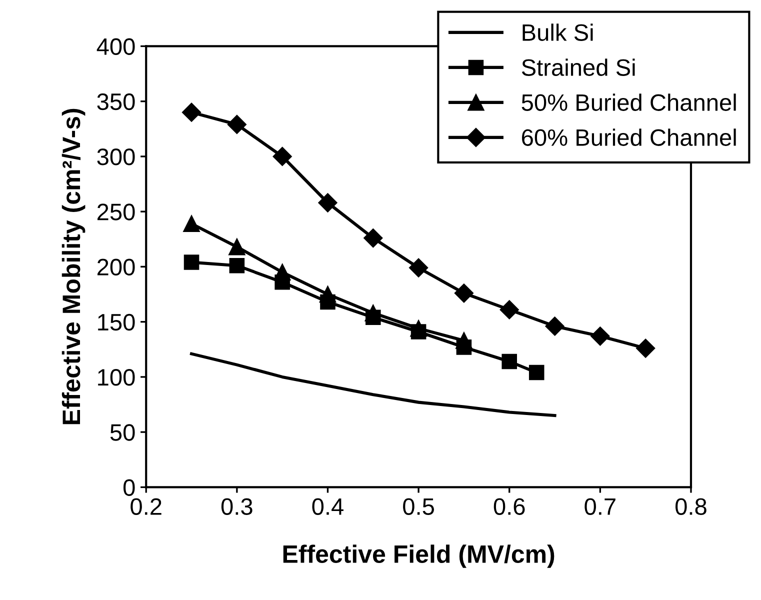  What do you see at coordinates (116, 101) in the screenshot?
I see `y-tick-label: 350` at bounding box center [116, 101].